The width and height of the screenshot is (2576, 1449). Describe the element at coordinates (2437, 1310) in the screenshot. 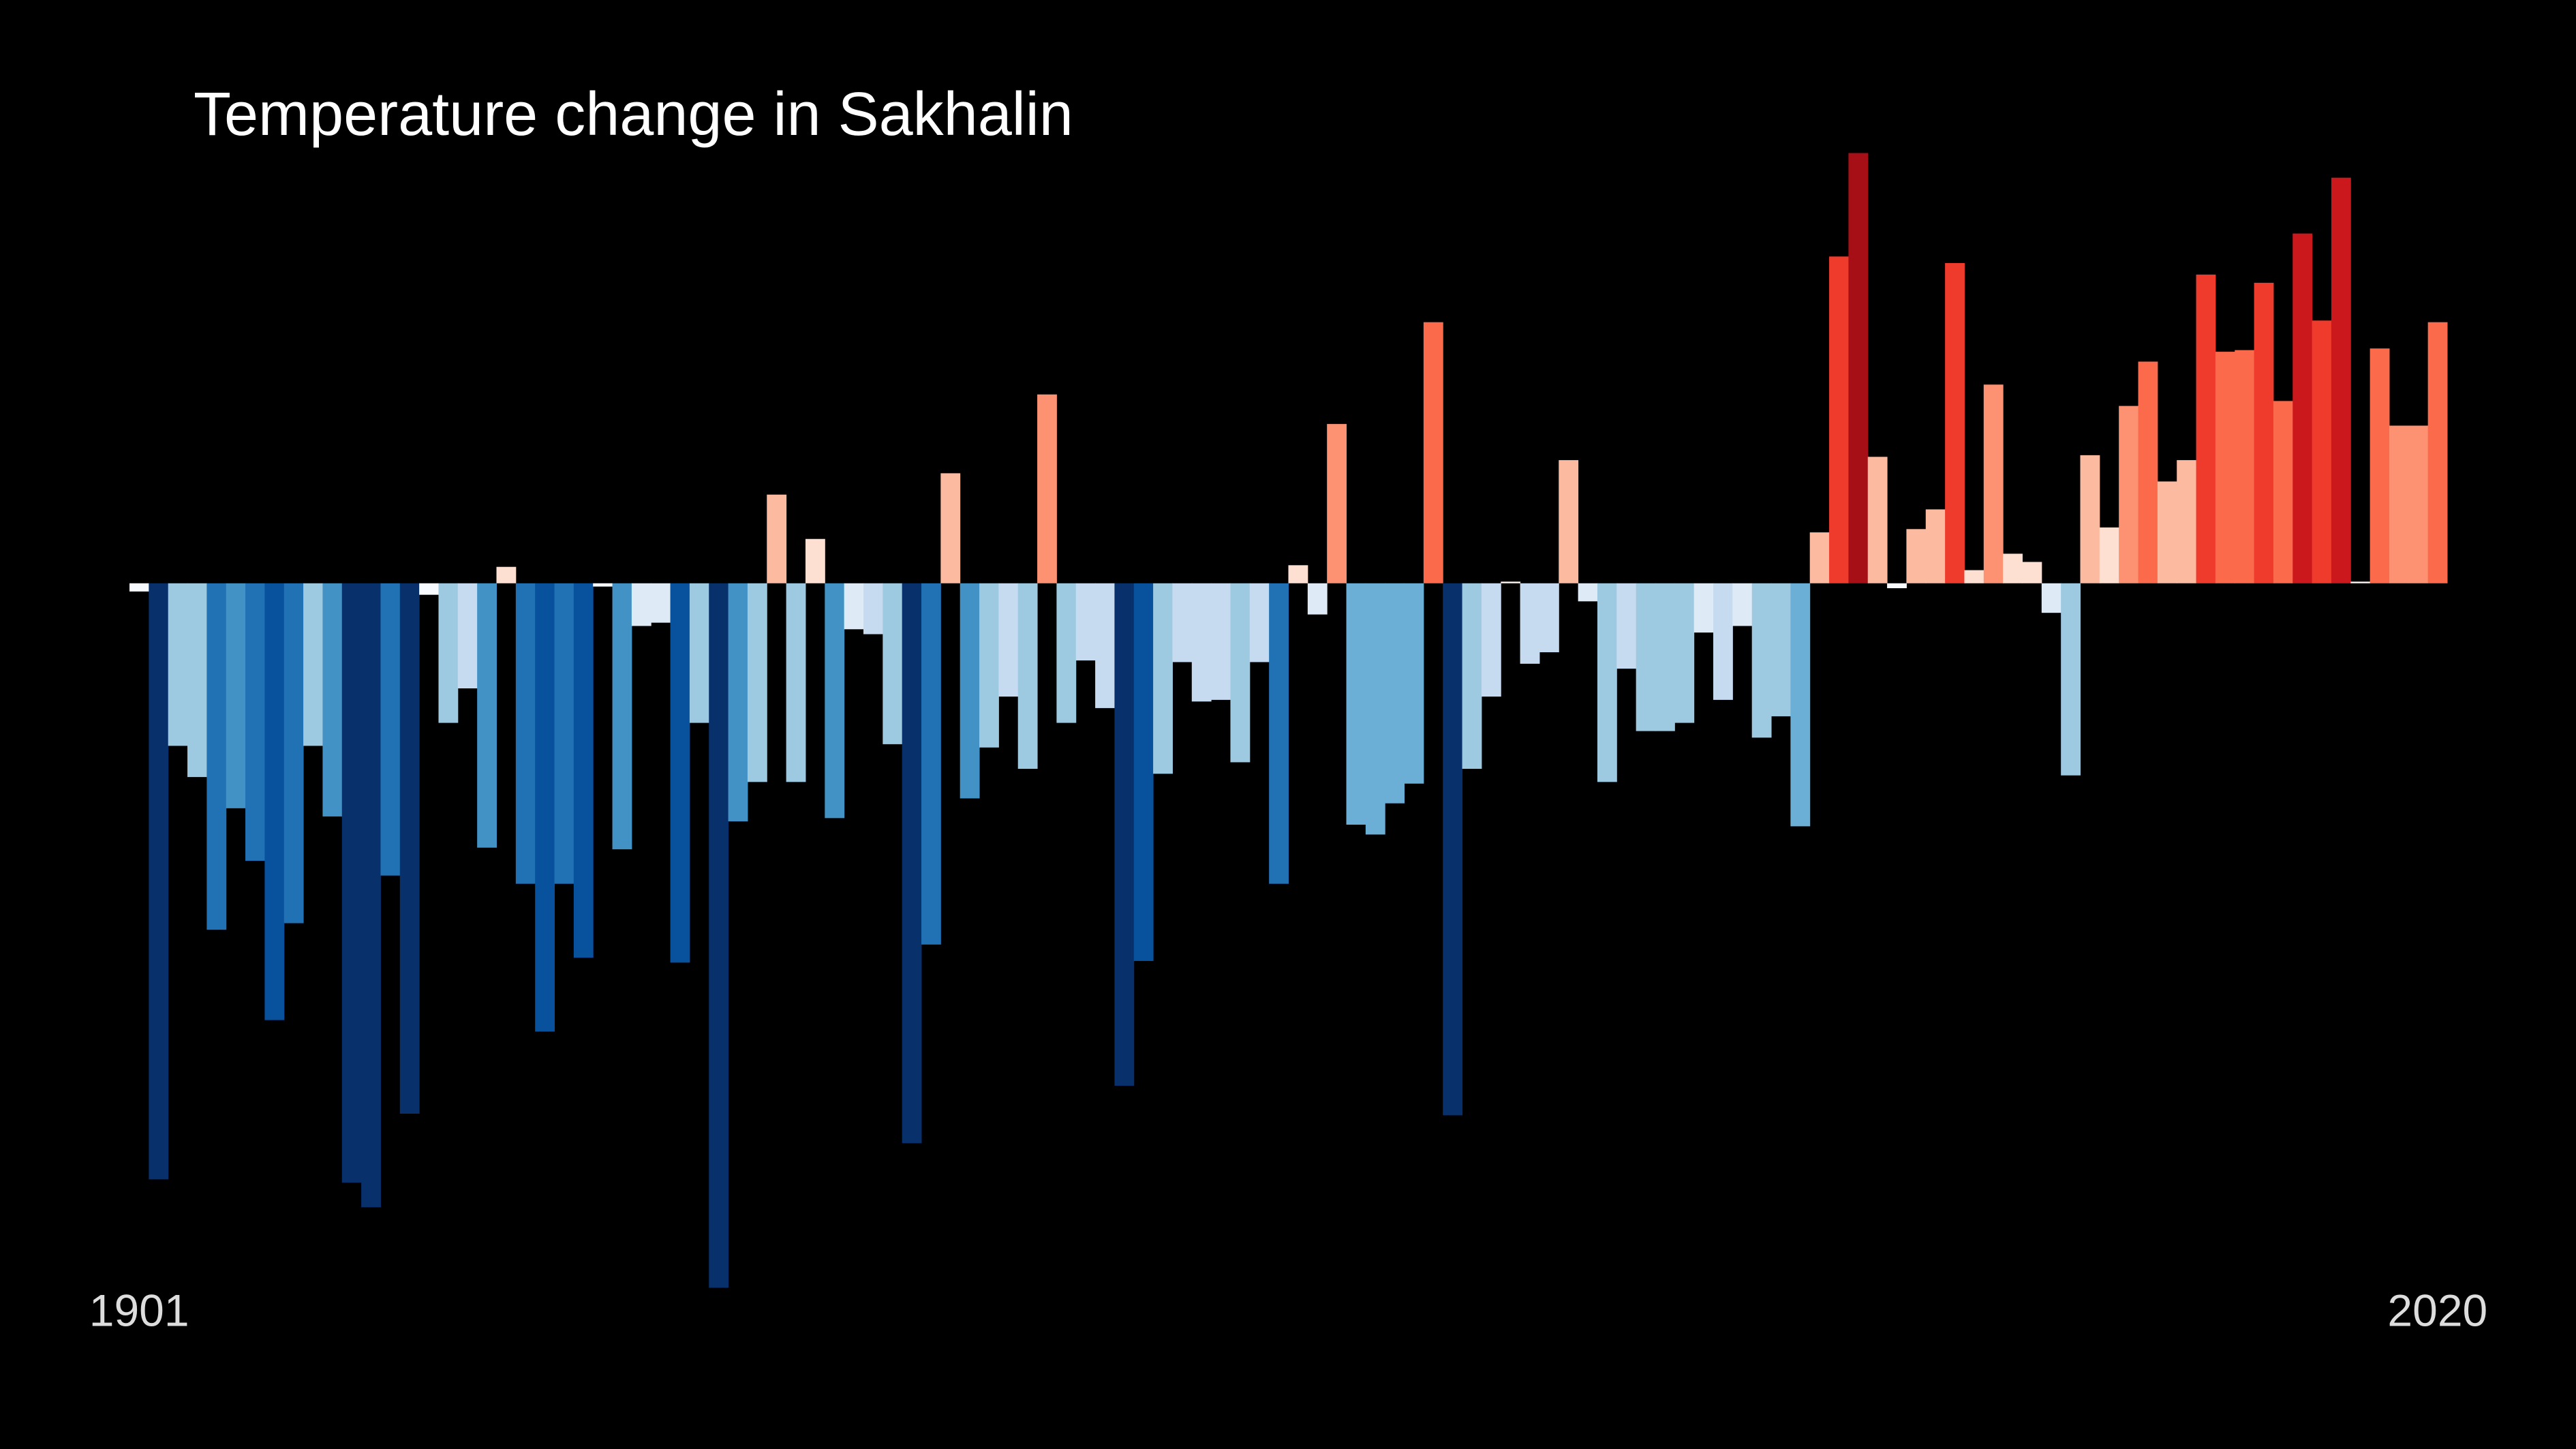

I see `x-tick-label: 2020` at that location.